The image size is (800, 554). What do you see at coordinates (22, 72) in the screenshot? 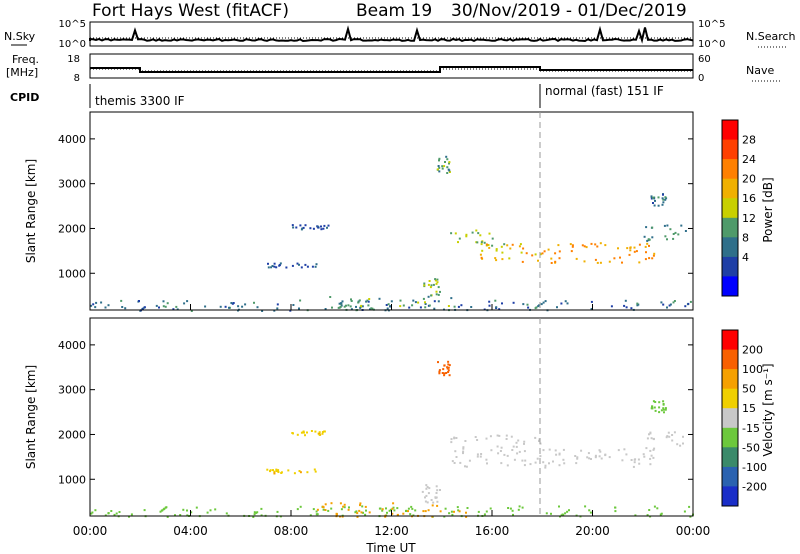
I see `freq-unit: [MHz]` at bounding box center [22, 72].